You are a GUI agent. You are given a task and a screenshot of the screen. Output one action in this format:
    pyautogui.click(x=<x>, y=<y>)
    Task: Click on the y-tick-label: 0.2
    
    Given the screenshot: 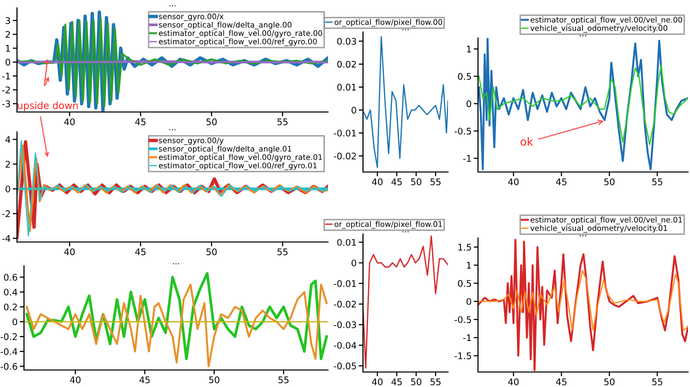 What is the action you would take?
    pyautogui.click(x=10, y=307)
    